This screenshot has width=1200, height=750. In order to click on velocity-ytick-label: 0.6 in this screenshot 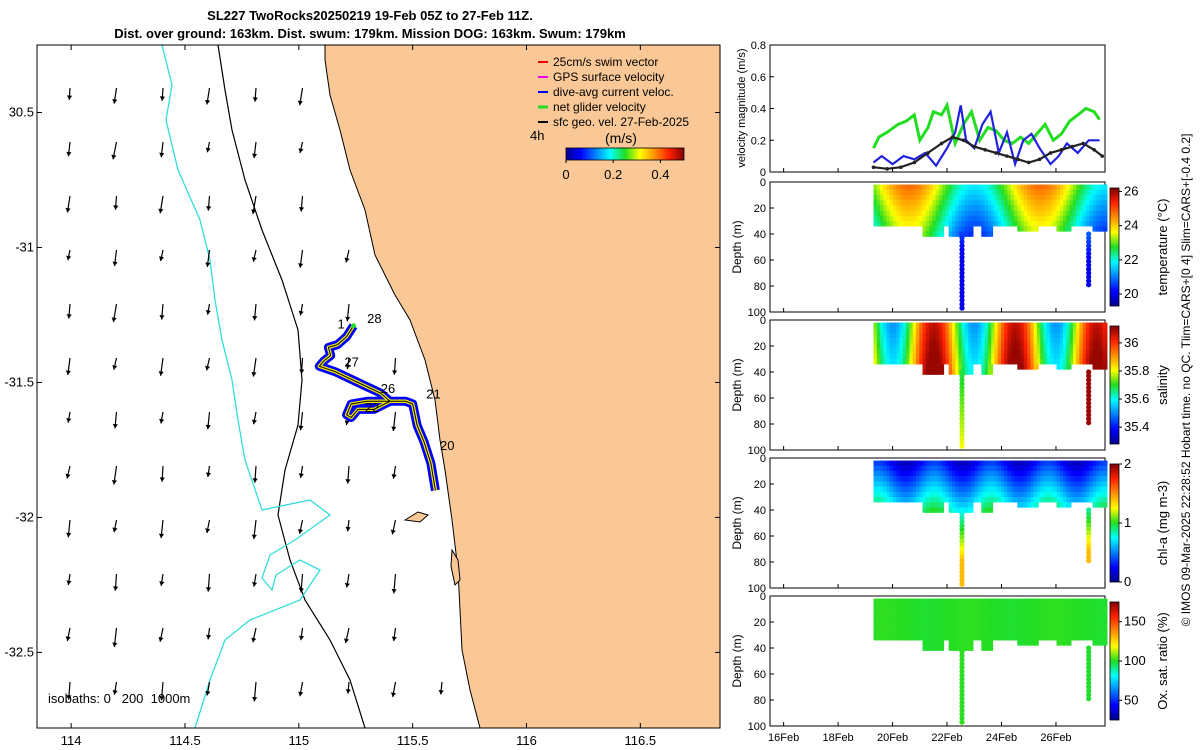, I will do `click(758, 78)`.